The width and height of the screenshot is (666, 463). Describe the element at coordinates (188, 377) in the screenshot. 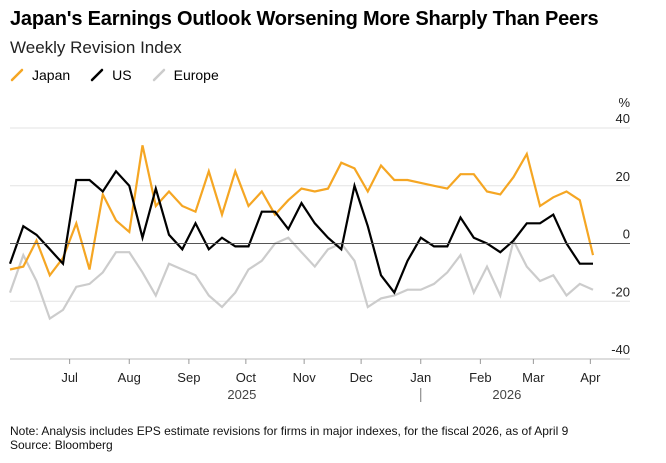

I see `x-tick-label-sep: Sep` at that location.